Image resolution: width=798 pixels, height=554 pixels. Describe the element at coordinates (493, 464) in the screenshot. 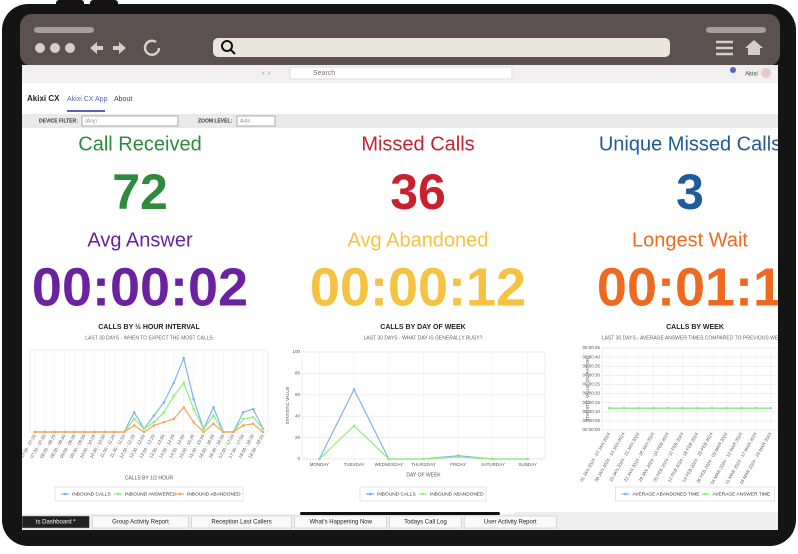

I see `x-tick-label: SATURDAY` at that location.